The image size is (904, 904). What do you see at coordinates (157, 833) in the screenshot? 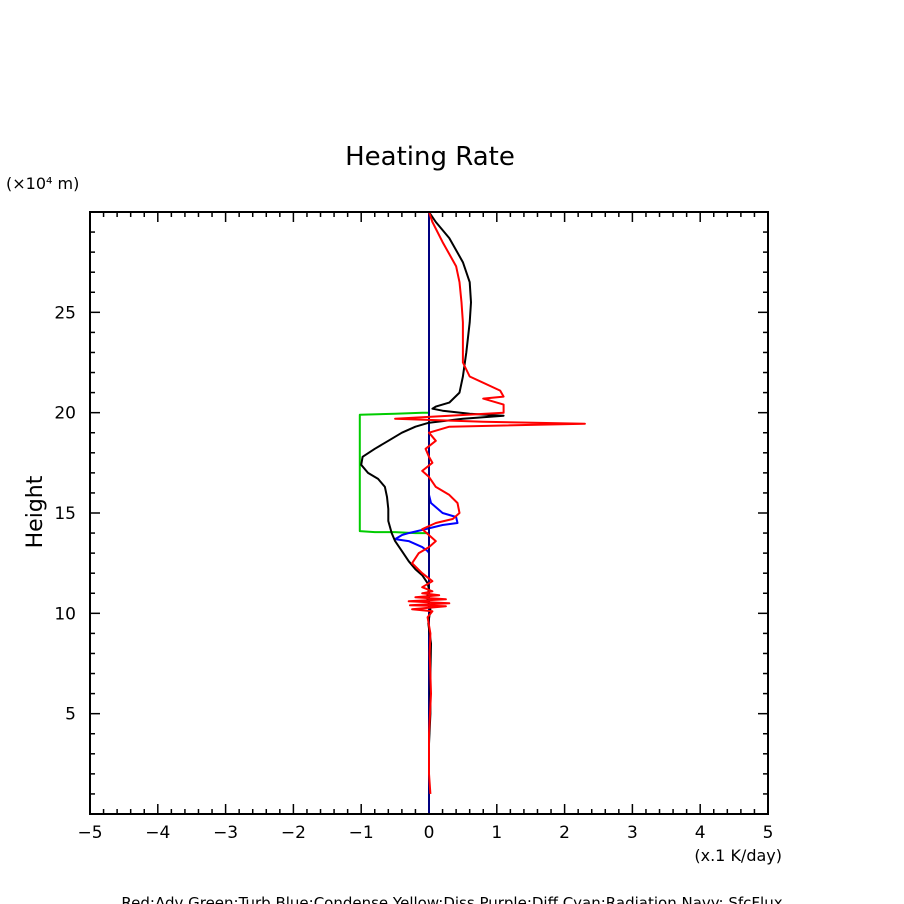
I see `x-tick-label: −4` at bounding box center [157, 833].